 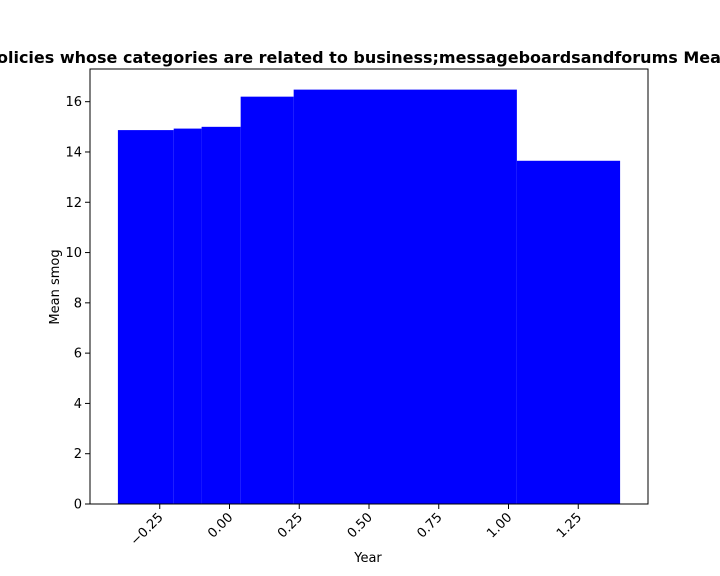 What do you see at coordinates (360, 525) in the screenshot?
I see `x-tick-label: 0.50` at bounding box center [360, 525].